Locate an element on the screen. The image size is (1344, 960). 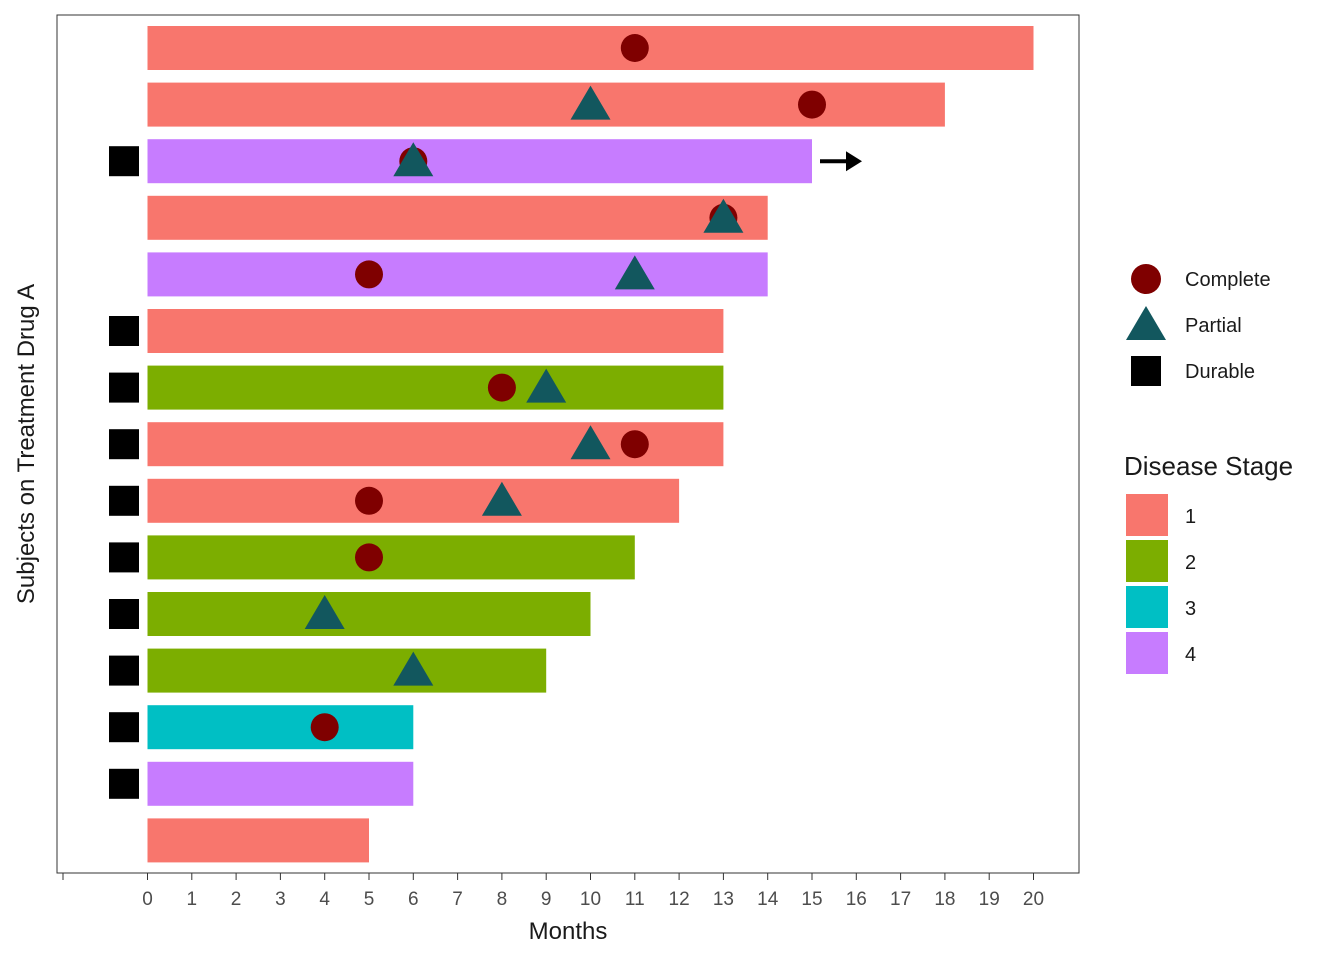
legend-complete-label: Complete is located at coordinates (1228, 280).